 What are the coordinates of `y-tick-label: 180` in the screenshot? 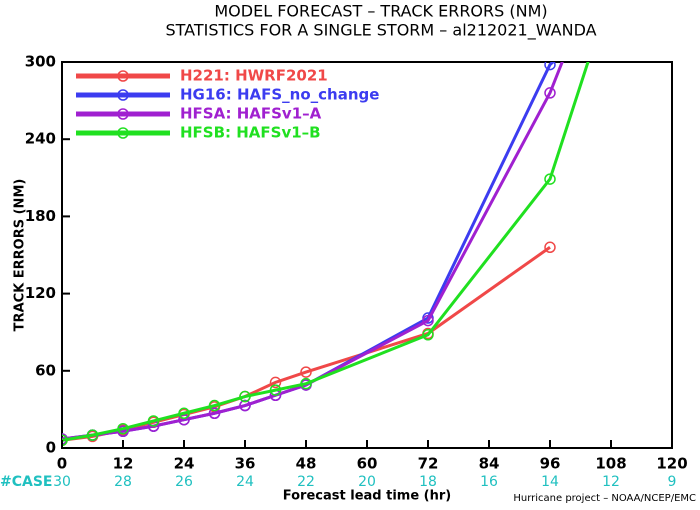 It's located at (40, 216).